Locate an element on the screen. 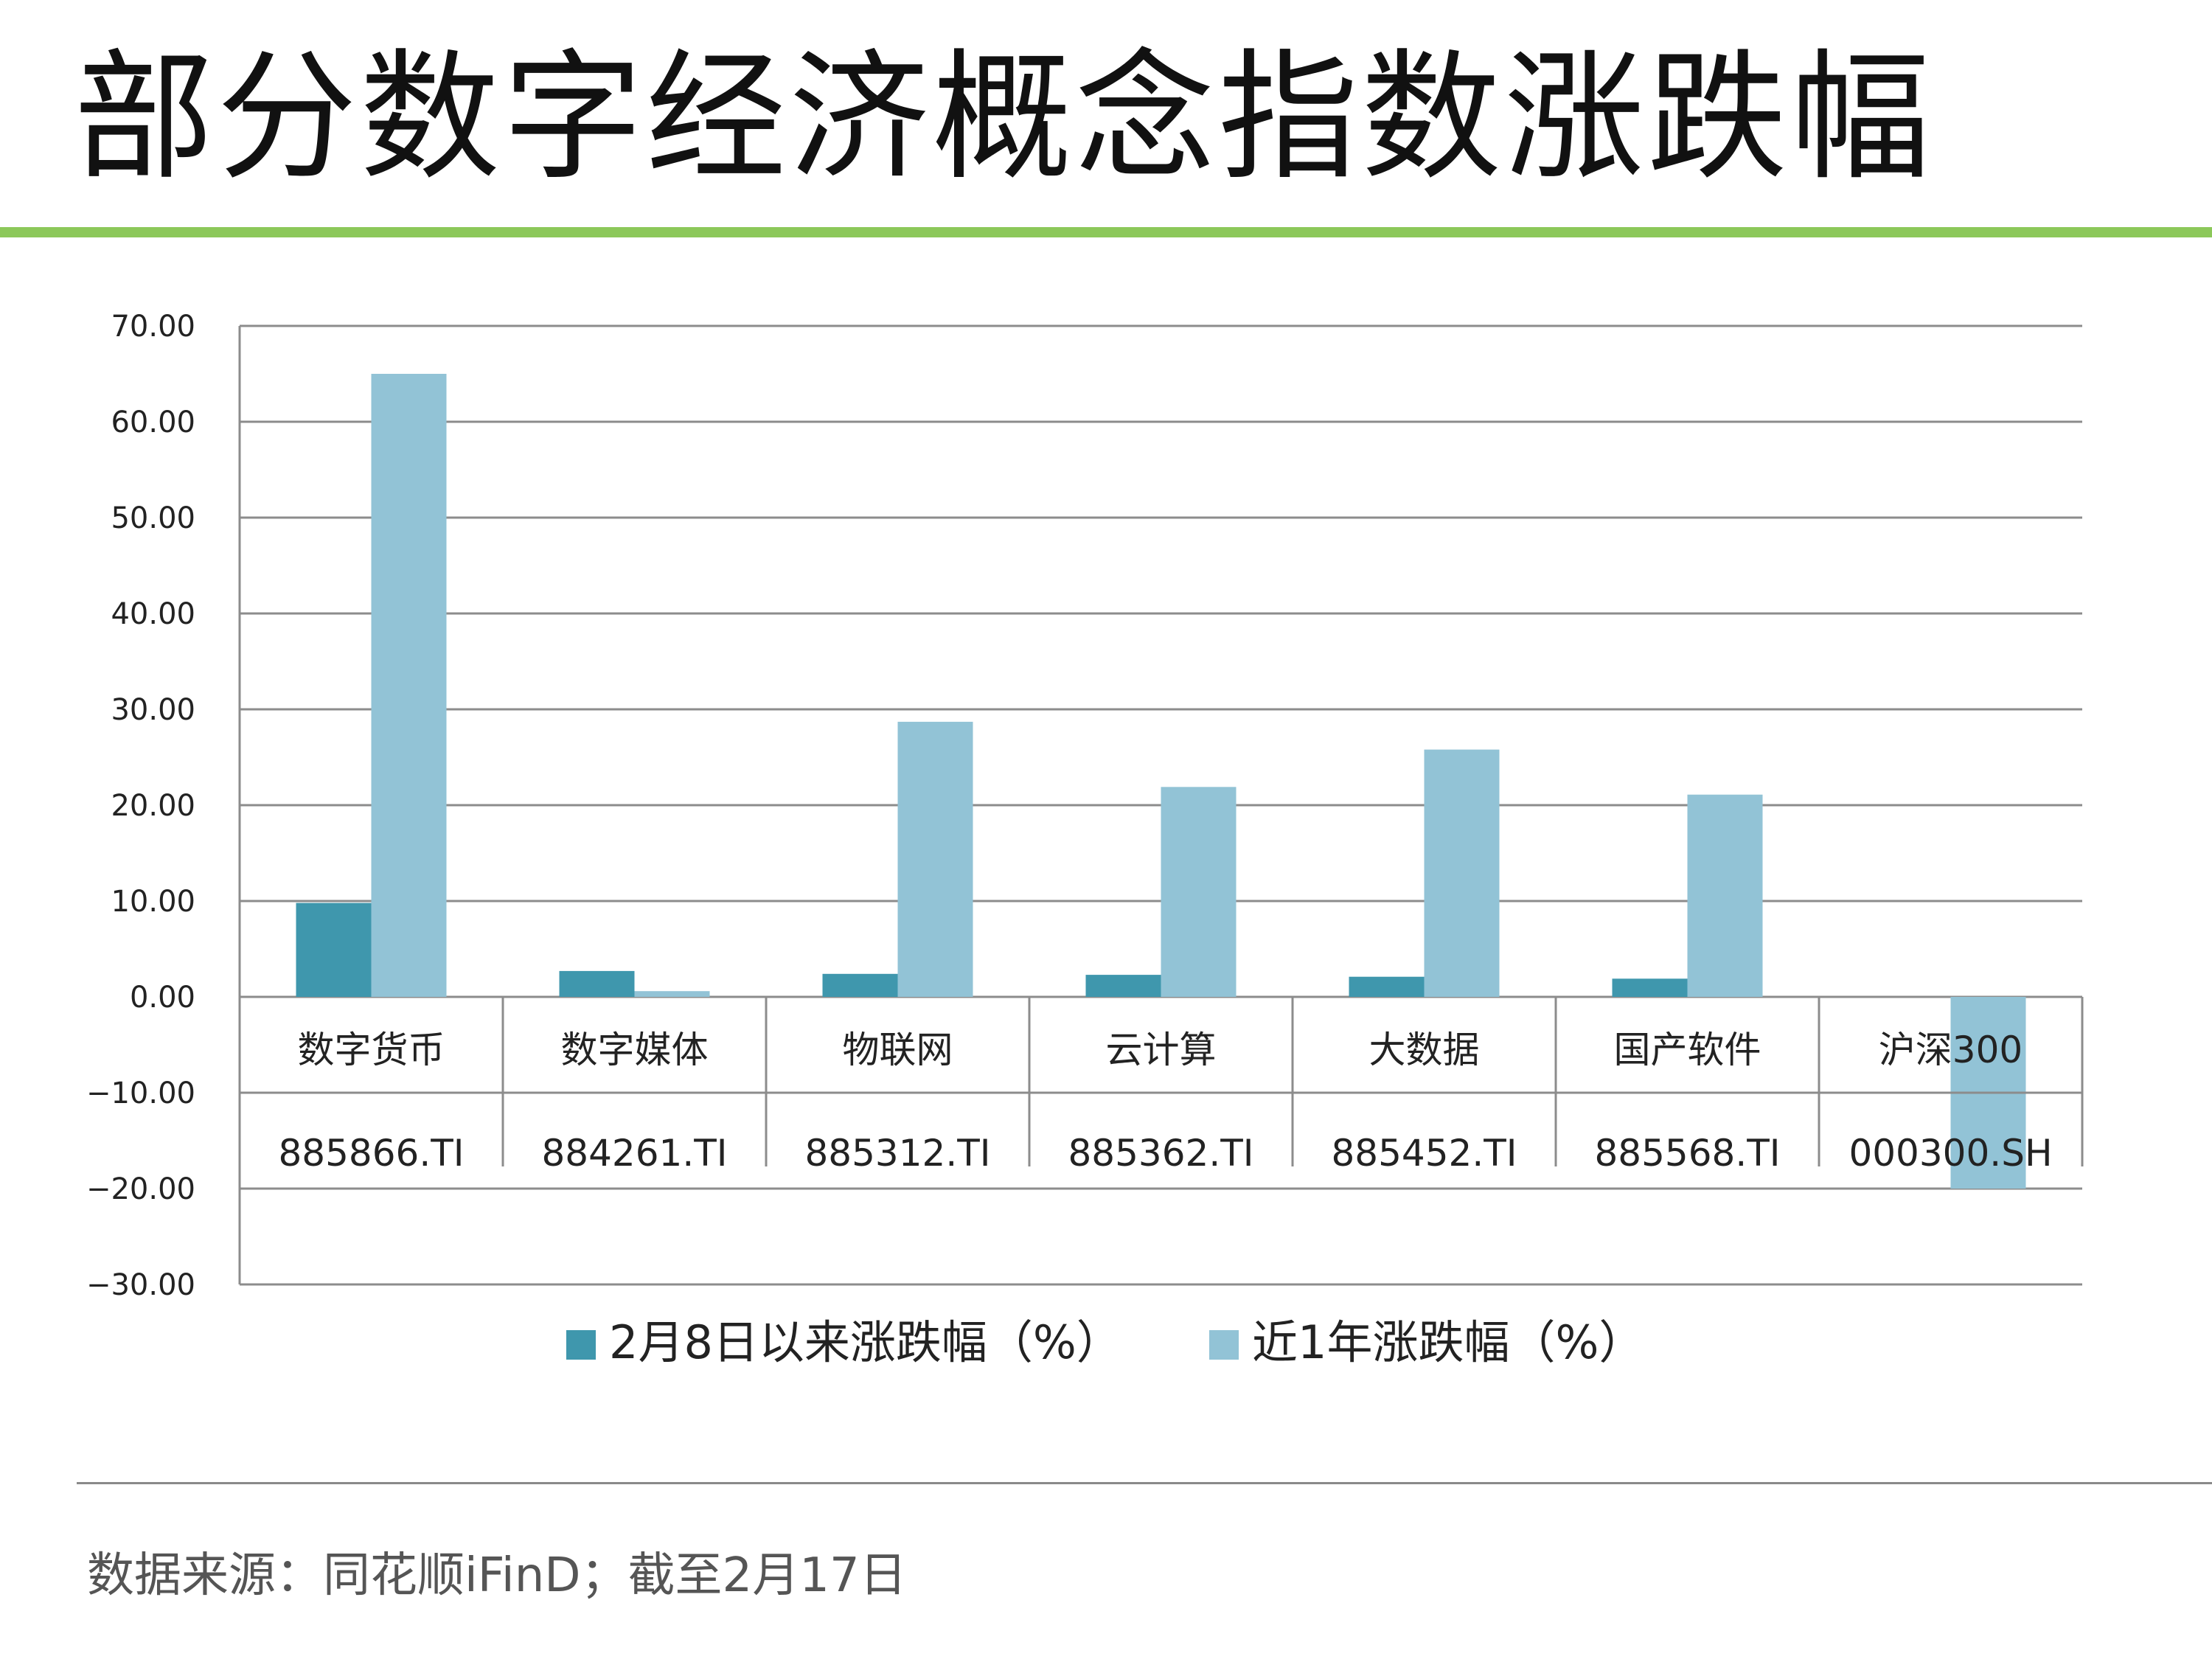  category-code: 885362.TI is located at coordinates (1160, 1153).